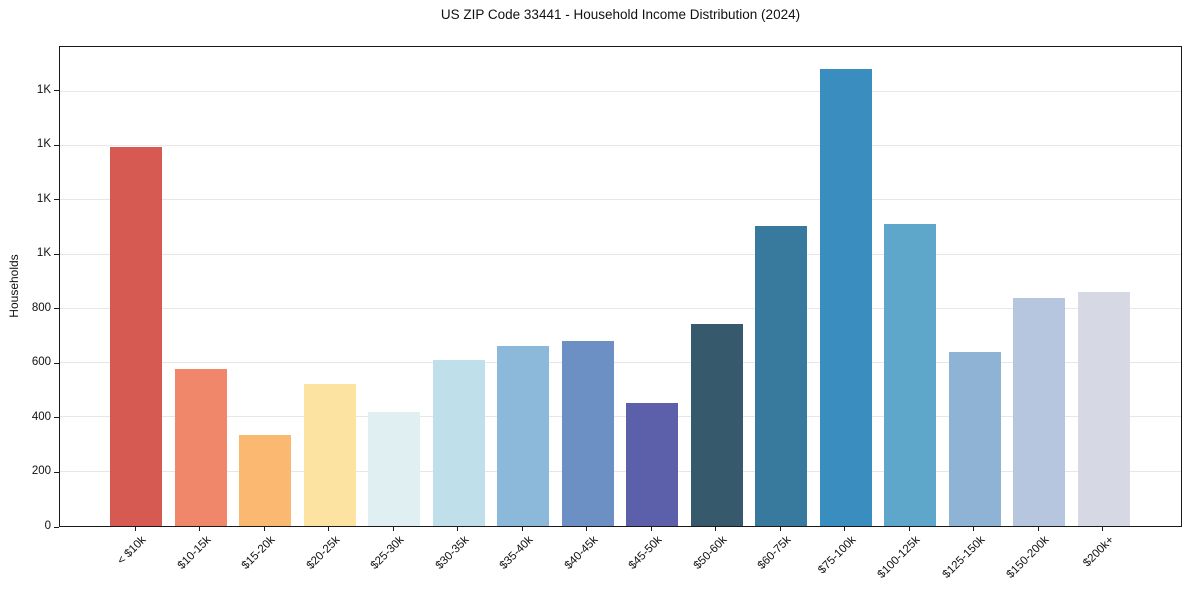 The width and height of the screenshot is (1189, 590). I want to click on y-tick-label: 0, so click(47, 526).